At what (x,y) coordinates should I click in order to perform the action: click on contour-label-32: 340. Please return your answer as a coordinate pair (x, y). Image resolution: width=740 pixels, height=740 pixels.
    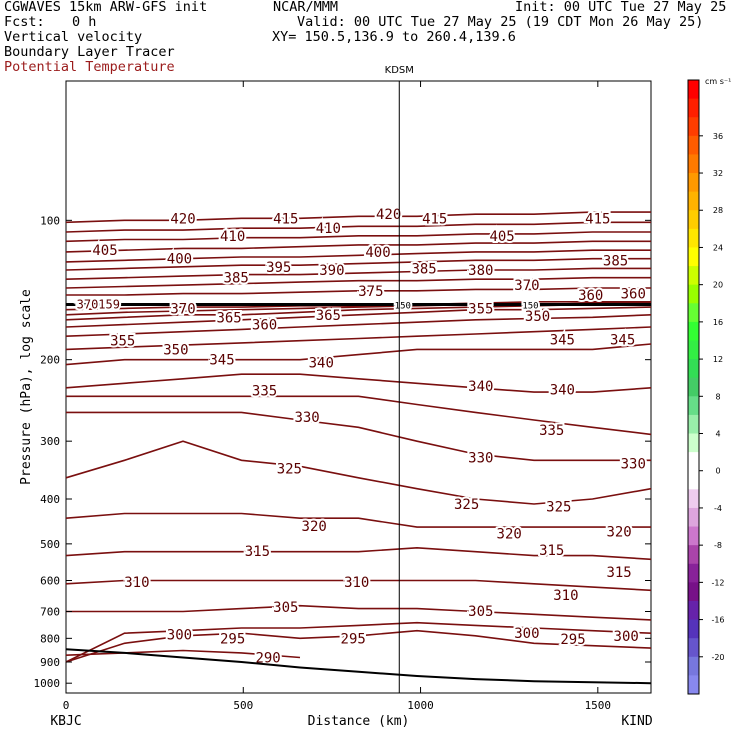
    Looking at the image, I should click on (321, 364).